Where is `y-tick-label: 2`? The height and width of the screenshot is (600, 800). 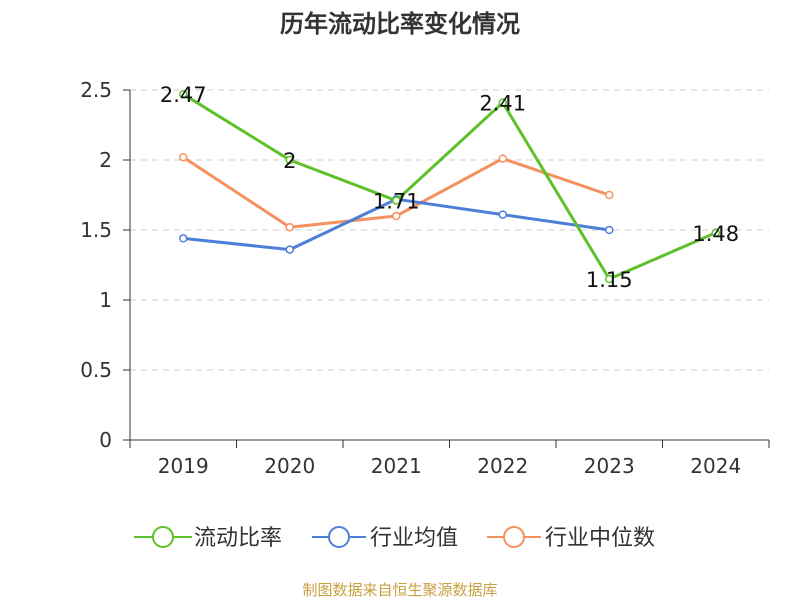 y-tick-label: 2 is located at coordinates (105, 160).